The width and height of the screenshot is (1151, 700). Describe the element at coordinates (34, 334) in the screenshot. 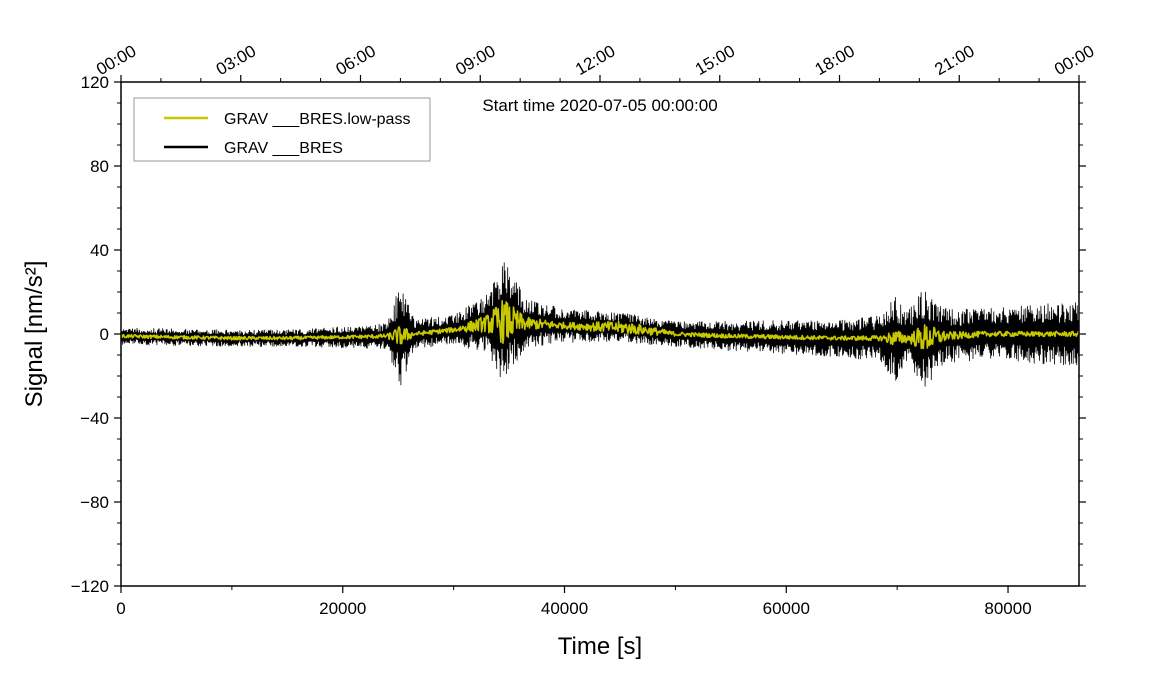

I see `y-axis-title: Signal [nm/s²]` at that location.